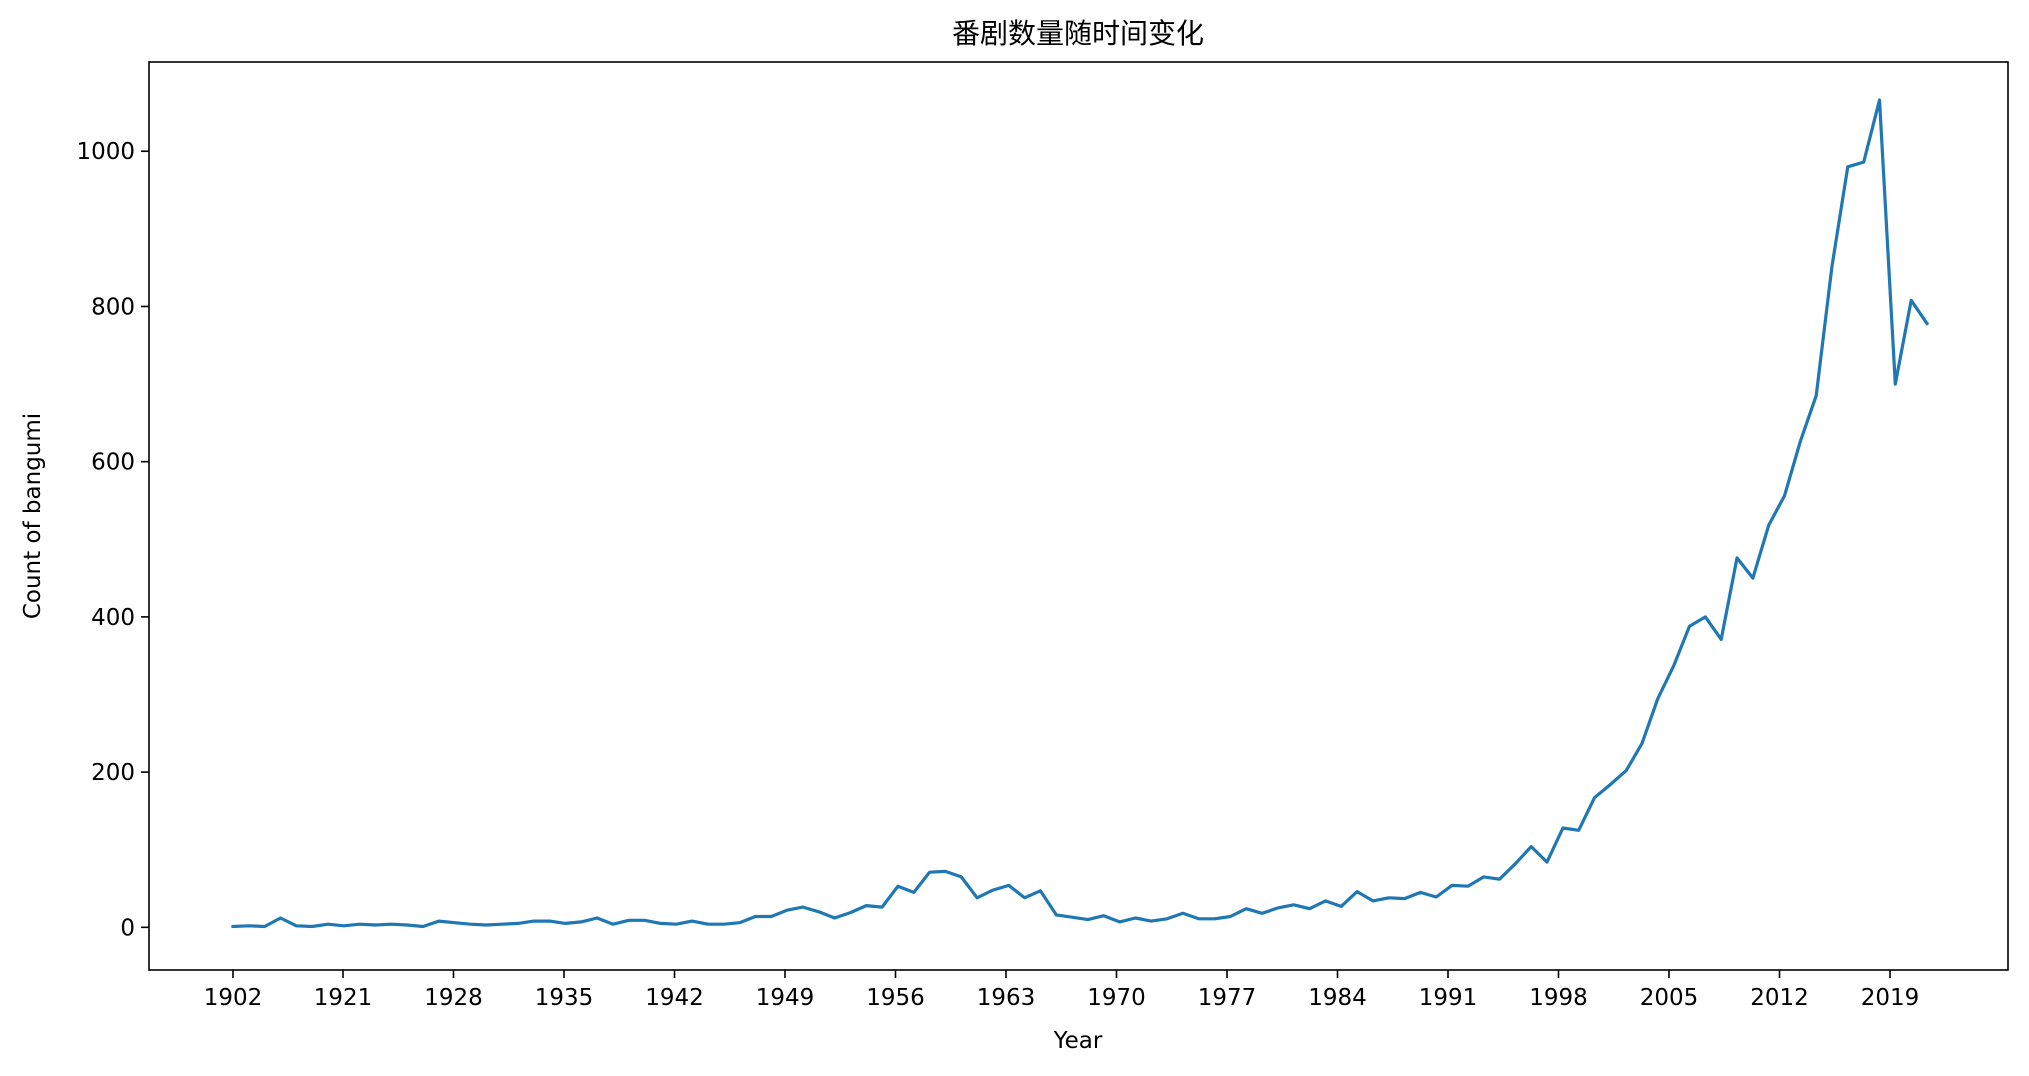 This screenshot has height=1076, width=2029. What do you see at coordinates (105, 152) in the screenshot?
I see `y-tick-label: 1000` at bounding box center [105, 152].